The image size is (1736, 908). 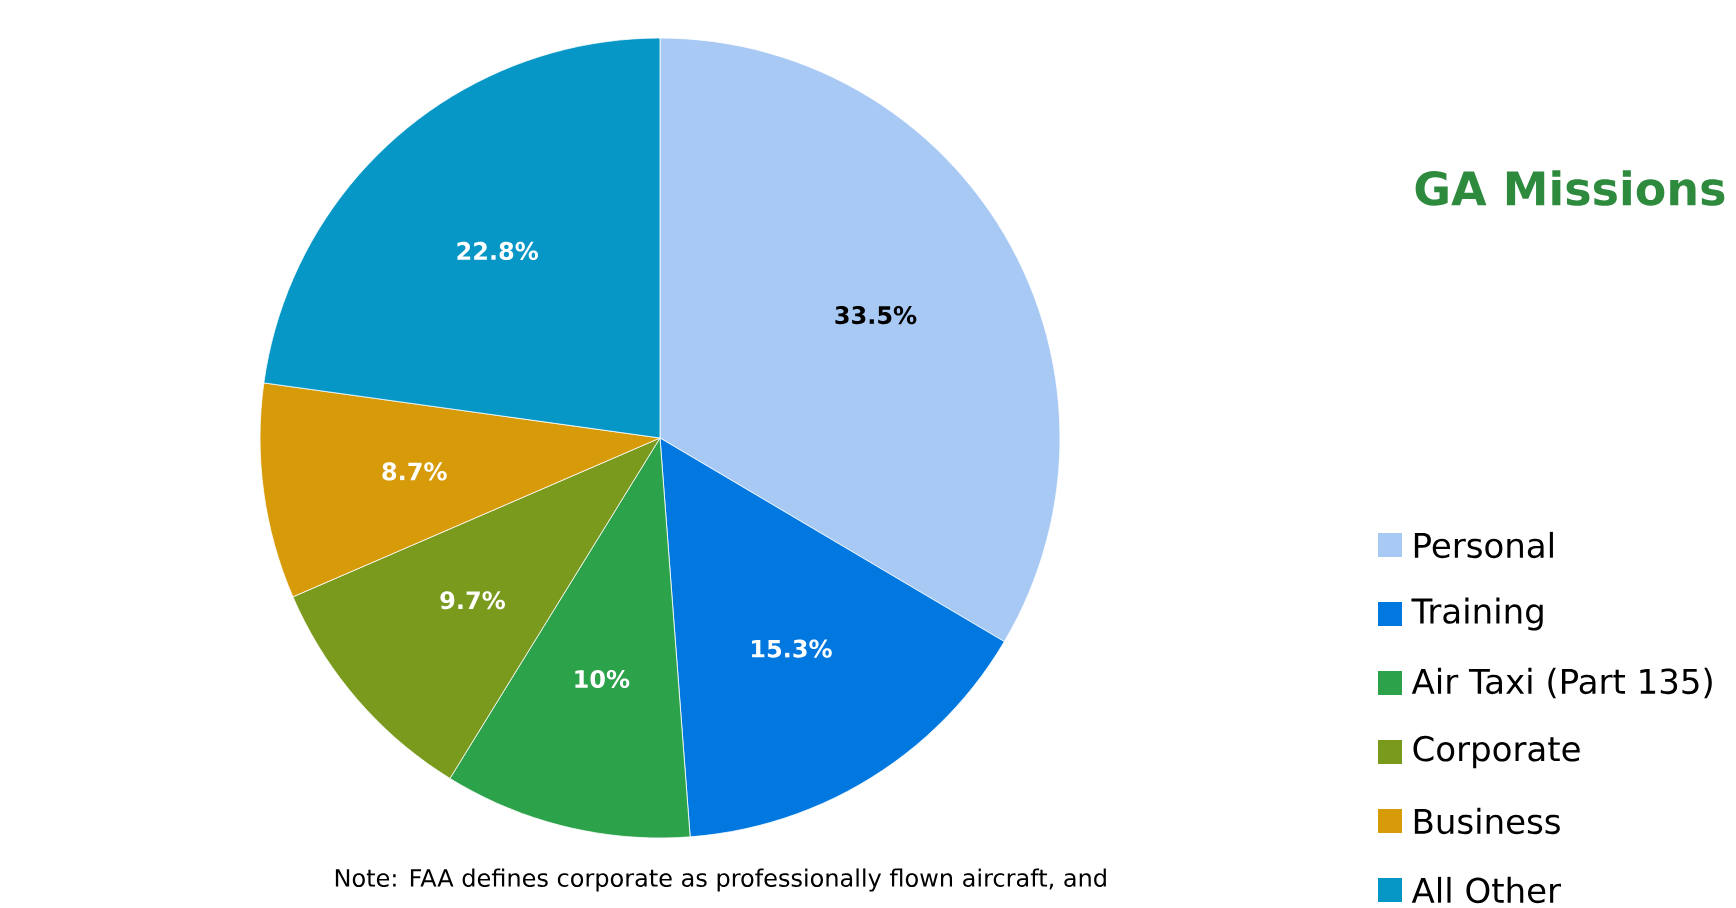 I want to click on data-label: 8.7%, so click(x=414, y=471).